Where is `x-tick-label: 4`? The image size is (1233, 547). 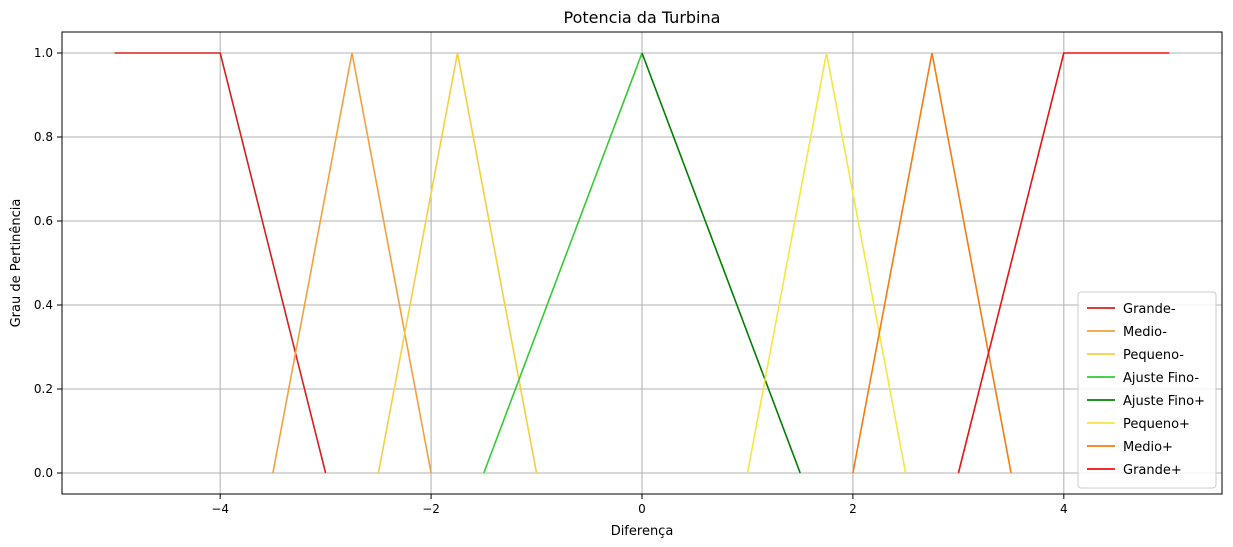 x-tick-label: 4 is located at coordinates (1064, 509).